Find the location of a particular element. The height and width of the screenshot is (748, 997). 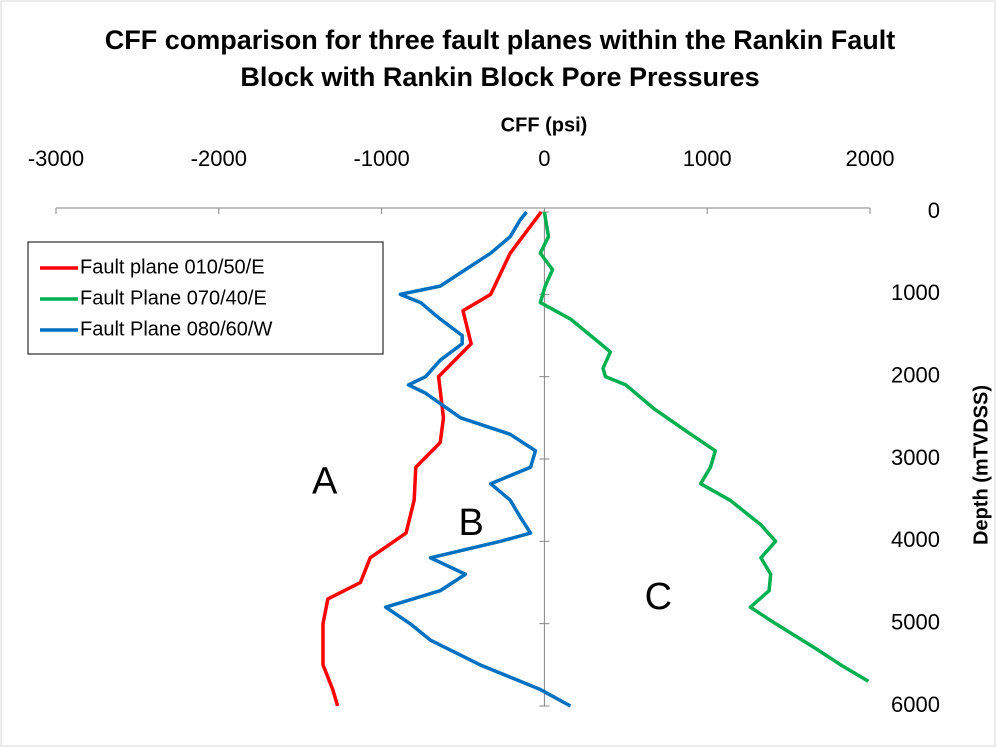

x-tick-label: 1000 is located at coordinates (707, 158).